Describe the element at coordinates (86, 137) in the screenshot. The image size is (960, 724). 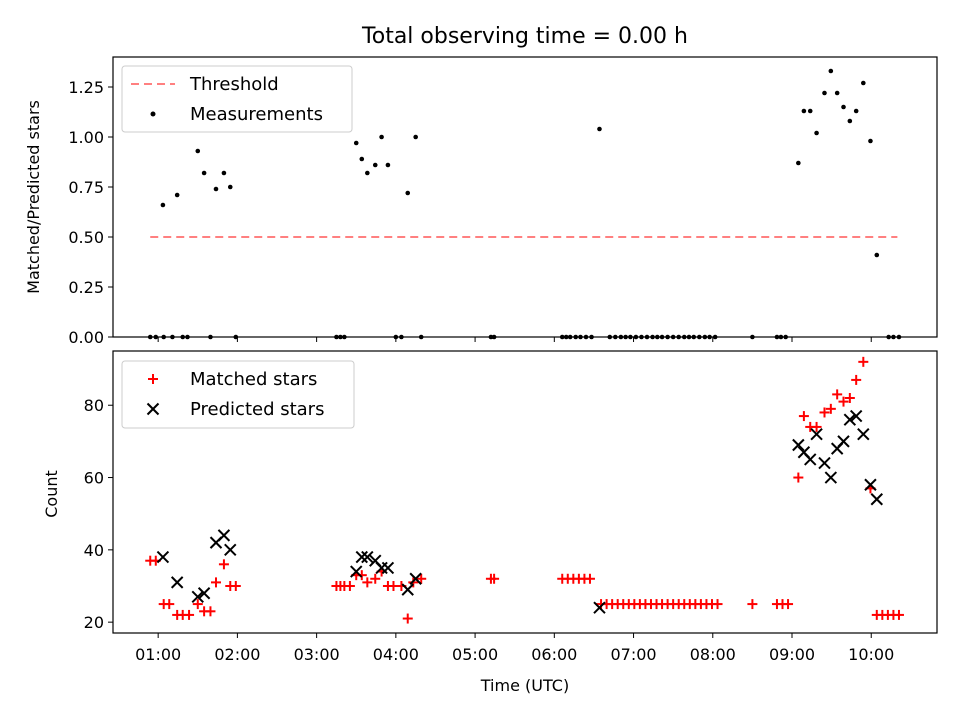
I see `top-ytick-label: 1.00` at that location.